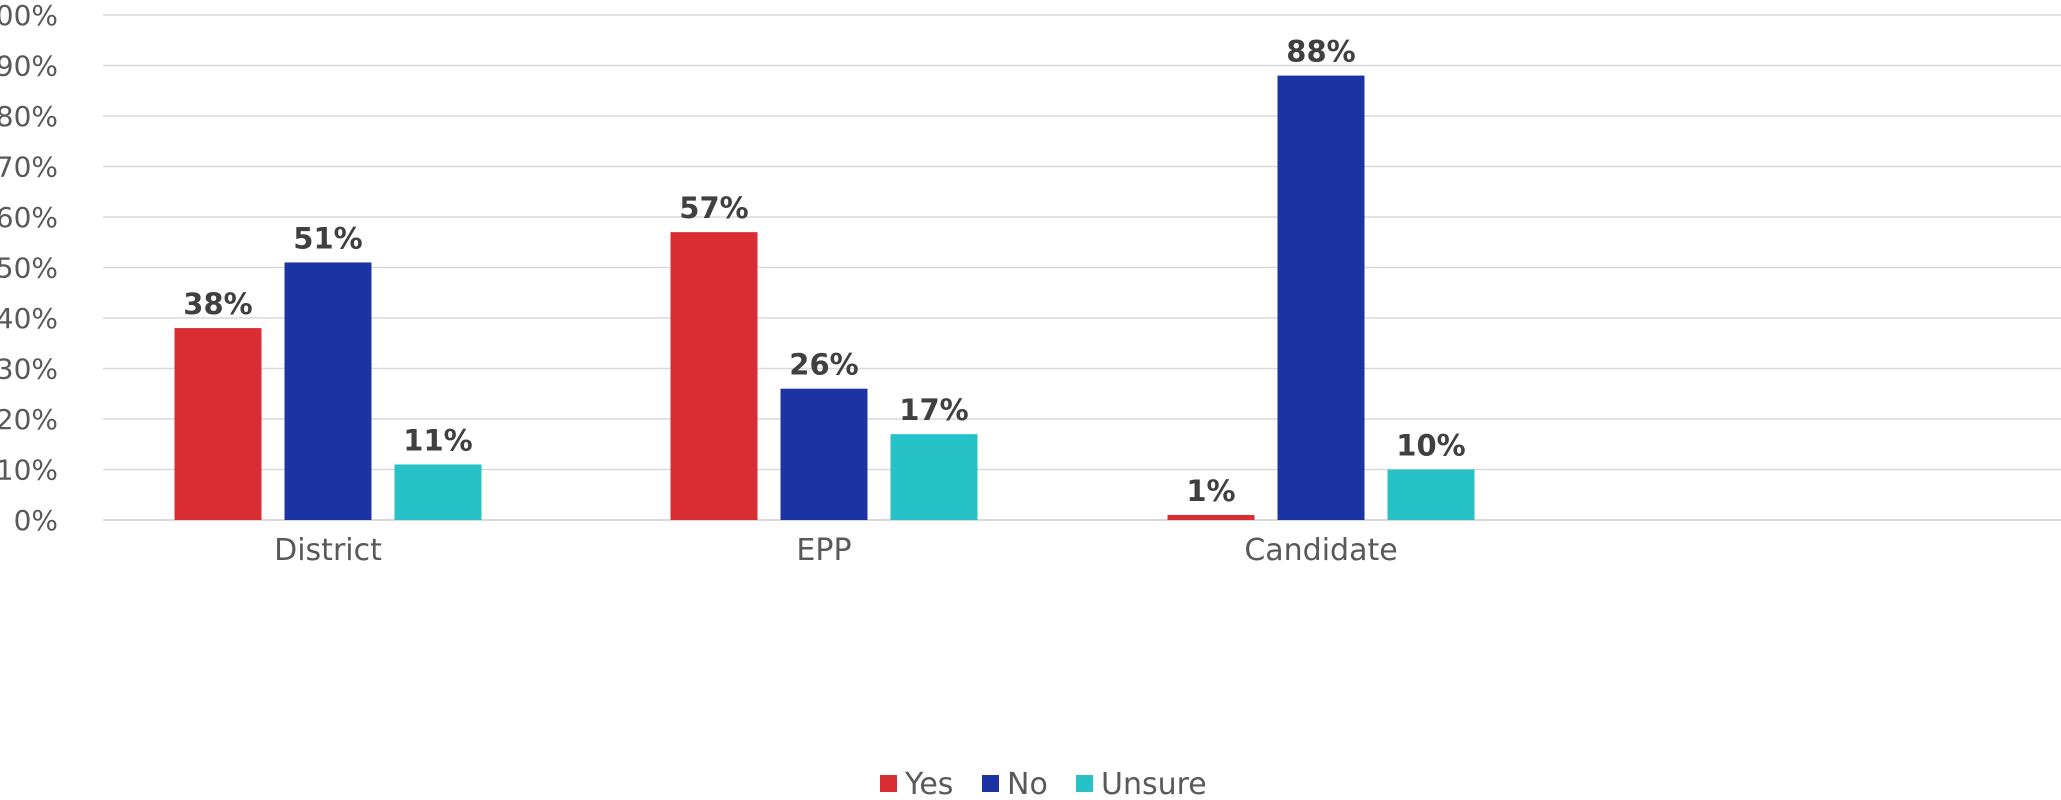  Describe the element at coordinates (1084, 783) in the screenshot. I see `legend-swatch-unsure` at that location.